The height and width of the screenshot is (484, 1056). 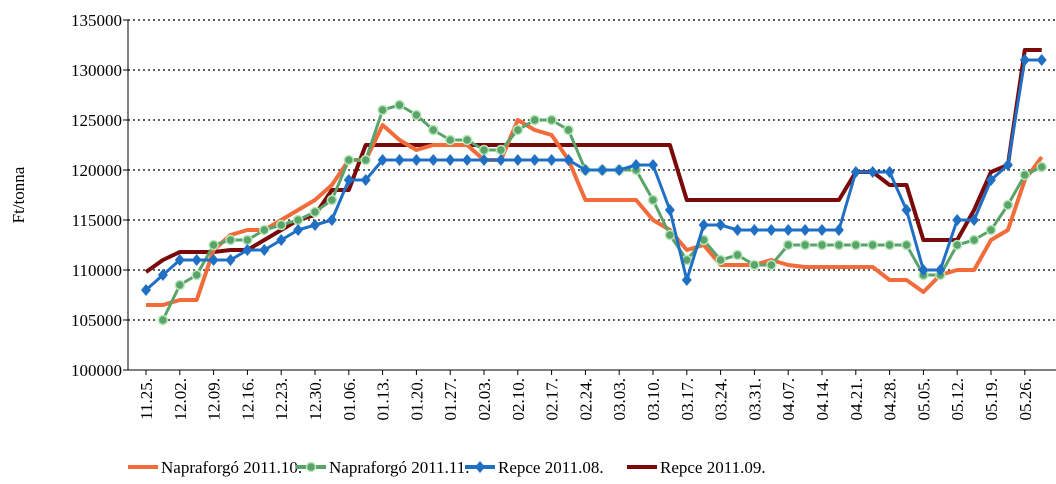 What do you see at coordinates (713, 467) in the screenshot?
I see `legend-label: Repce 2011.09.` at bounding box center [713, 467].